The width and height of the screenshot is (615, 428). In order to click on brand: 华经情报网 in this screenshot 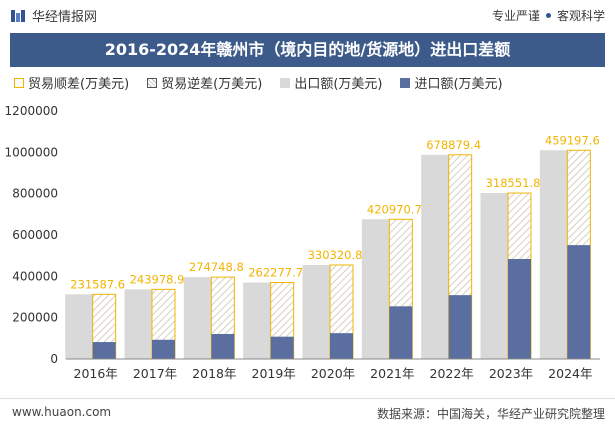, I will do `click(53, 15)`.